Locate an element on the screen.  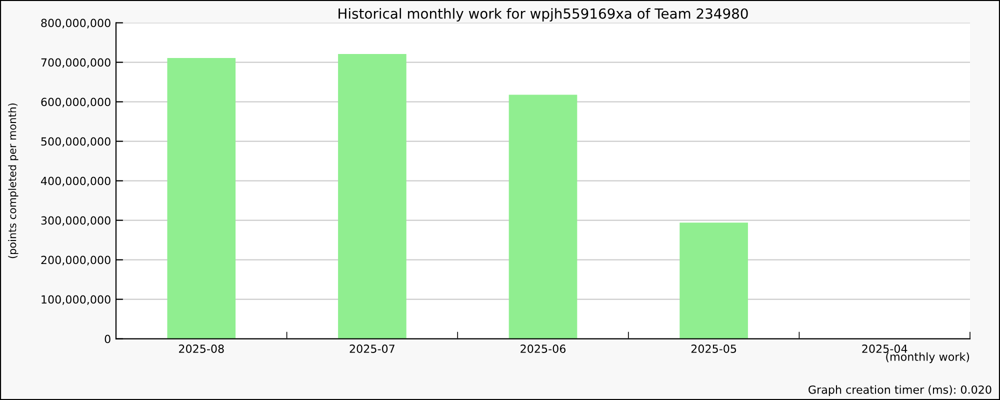
x-axis-title: (monthly work) is located at coordinates (928, 358).